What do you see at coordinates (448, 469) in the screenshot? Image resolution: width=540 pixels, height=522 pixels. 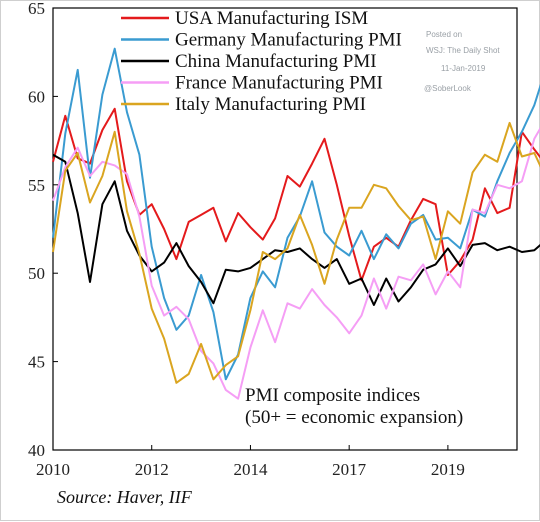 I see `x-tick-label: 2019` at bounding box center [448, 469].